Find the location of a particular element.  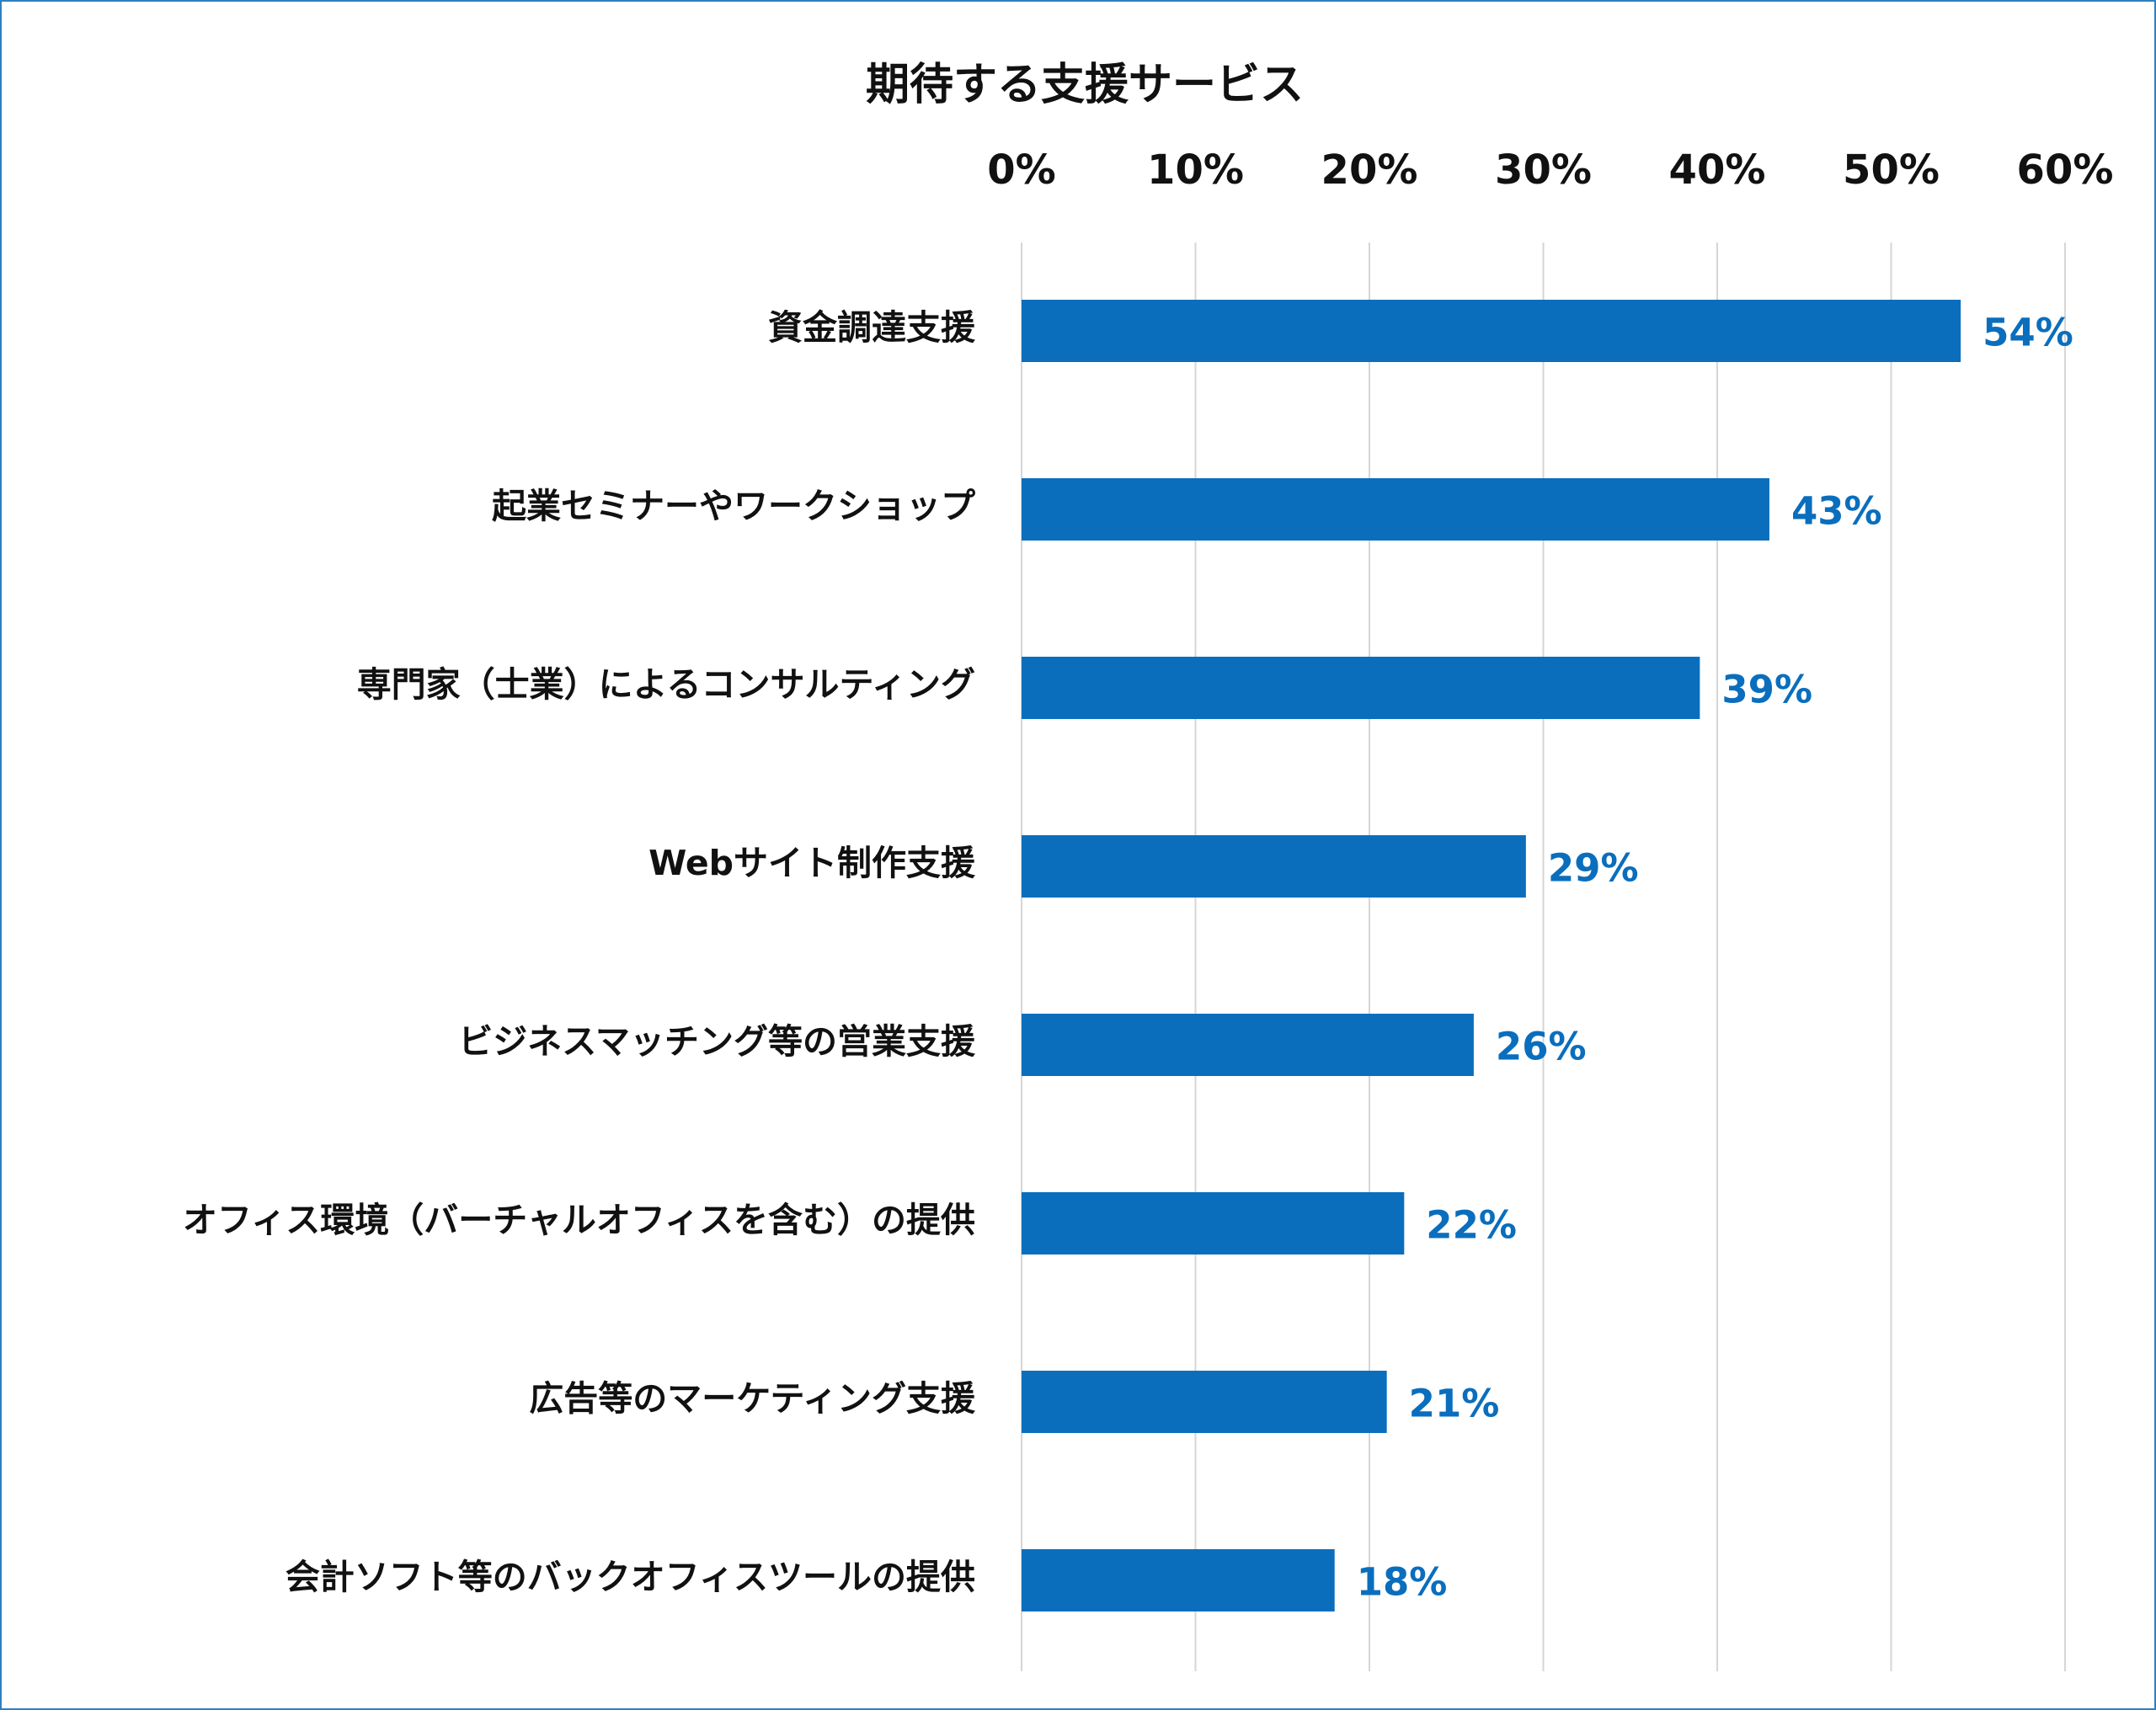

category-label-7: 会計ソフト等のバックオフィスツールの提供 is located at coordinates (630, 1577).